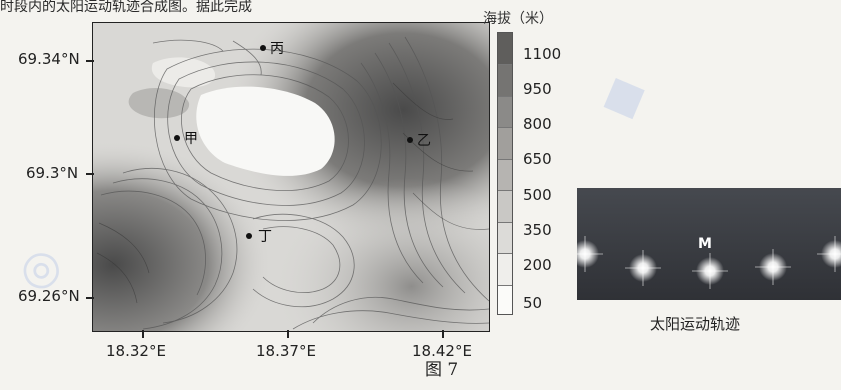 The width and height of the screenshot is (841, 390). What do you see at coordinates (442, 351) in the screenshot?
I see `lon-label-18-42: 18.42°E` at bounding box center [442, 351].